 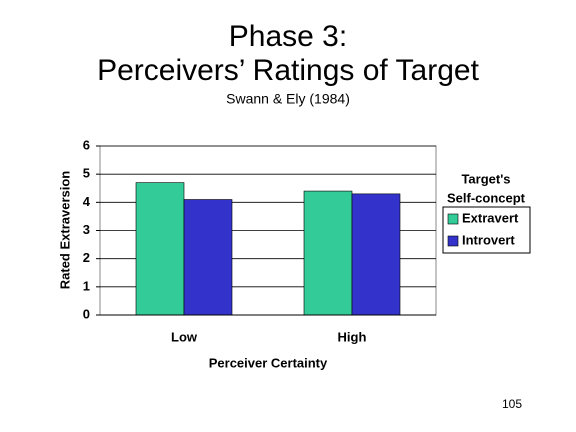 I want to click on page-number: 105, so click(x=512, y=404).